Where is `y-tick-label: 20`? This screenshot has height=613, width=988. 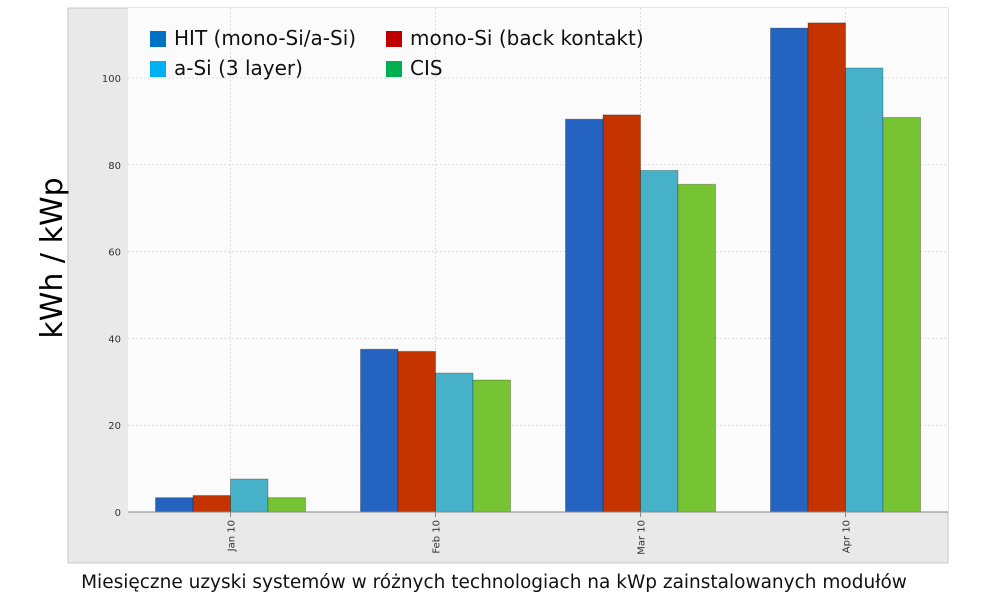 y-tick-label: 20 is located at coordinates (114, 426).